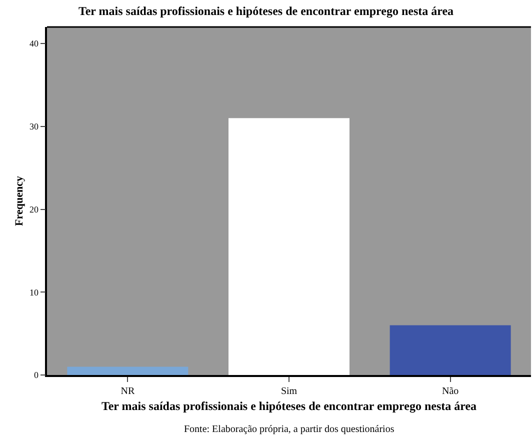 Image resolution: width=532 pixels, height=441 pixels. I want to click on chart-title: Ter mais saídas profissionais e hipóteses de encontrar emprego nesta área, so click(266, 11).